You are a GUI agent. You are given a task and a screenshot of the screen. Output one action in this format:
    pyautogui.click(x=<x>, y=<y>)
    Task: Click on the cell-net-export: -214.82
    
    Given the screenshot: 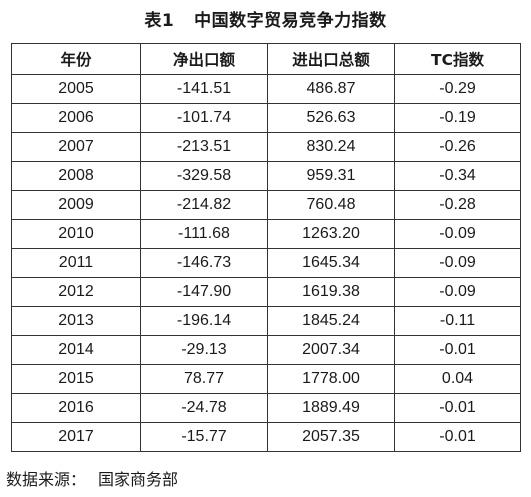 What is the action you would take?
    pyautogui.click(x=204, y=205)
    